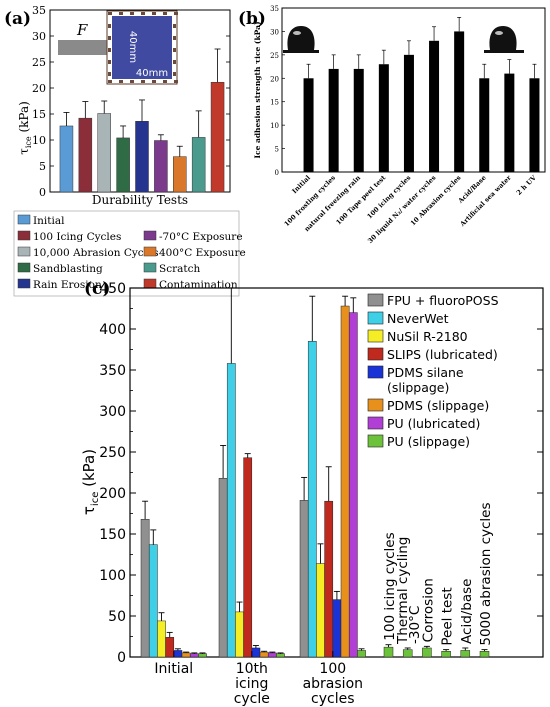  Describe the element at coordinates (274, 79) in the screenshot. I see `chart-b-ytick-label: 20` at that location.